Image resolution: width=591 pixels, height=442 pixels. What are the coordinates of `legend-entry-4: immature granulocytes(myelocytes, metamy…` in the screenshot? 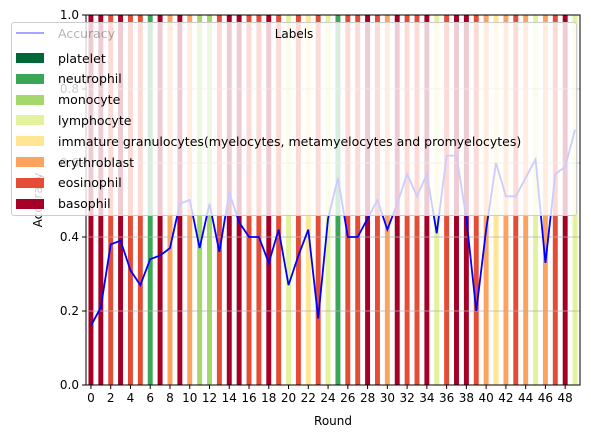 It's located at (268, 141).